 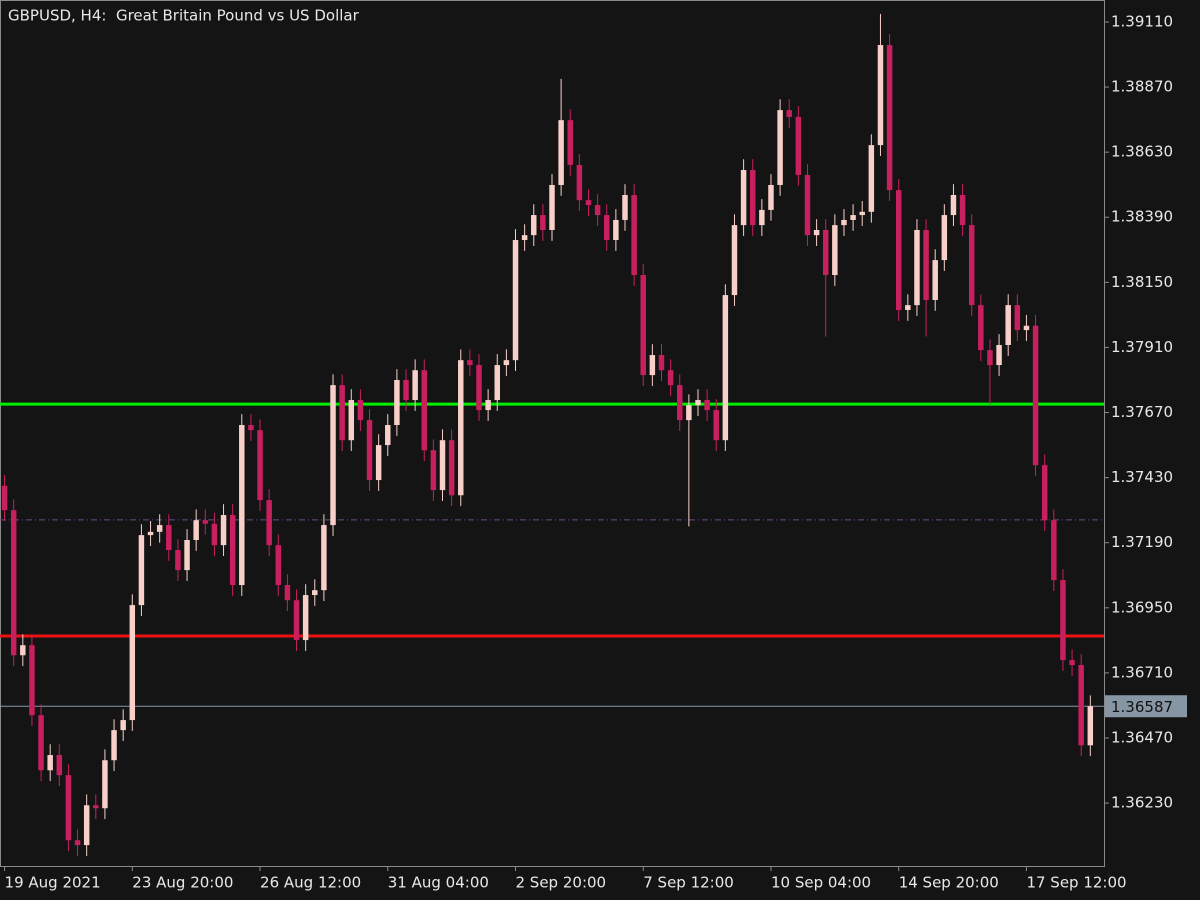 I want to click on x-tick-label: 14 Sep 20:00, so click(x=949, y=883).